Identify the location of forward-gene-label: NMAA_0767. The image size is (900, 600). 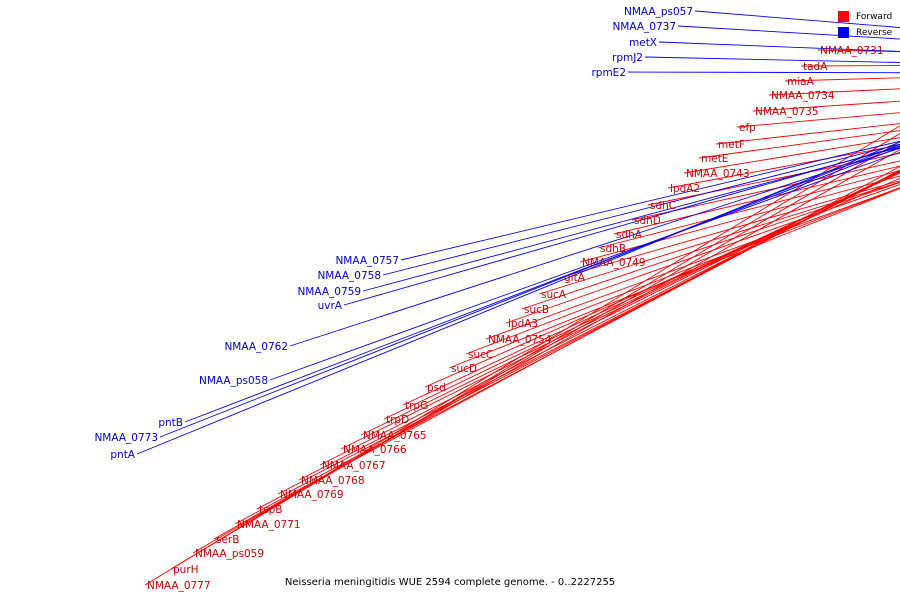
(354, 466).